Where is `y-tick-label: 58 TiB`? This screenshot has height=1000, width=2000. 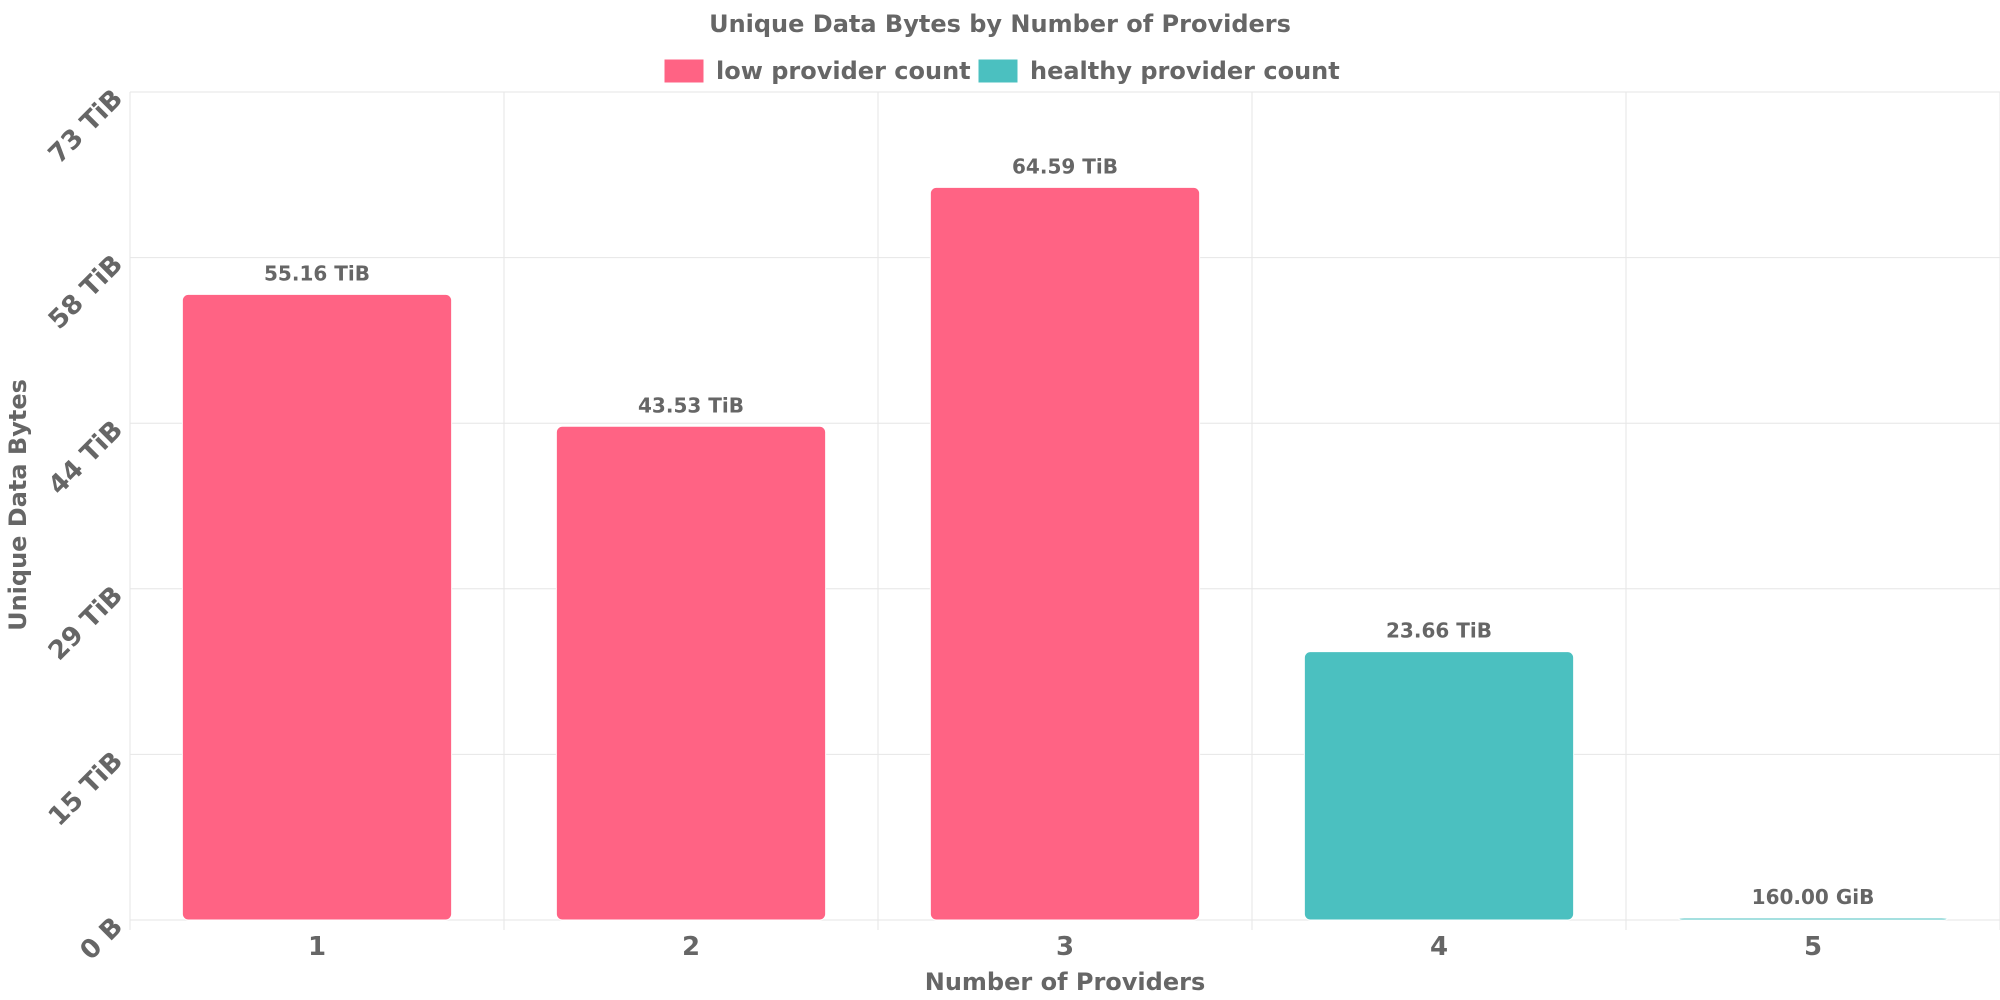
y-tick-label: 58 TiB is located at coordinates (86, 292).